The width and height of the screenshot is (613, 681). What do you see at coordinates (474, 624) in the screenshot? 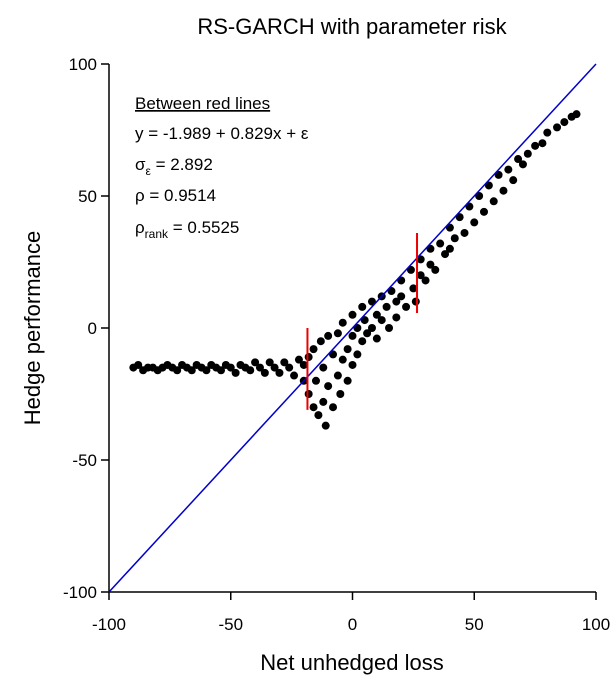
I see `x-tick-label: 50` at bounding box center [474, 624].